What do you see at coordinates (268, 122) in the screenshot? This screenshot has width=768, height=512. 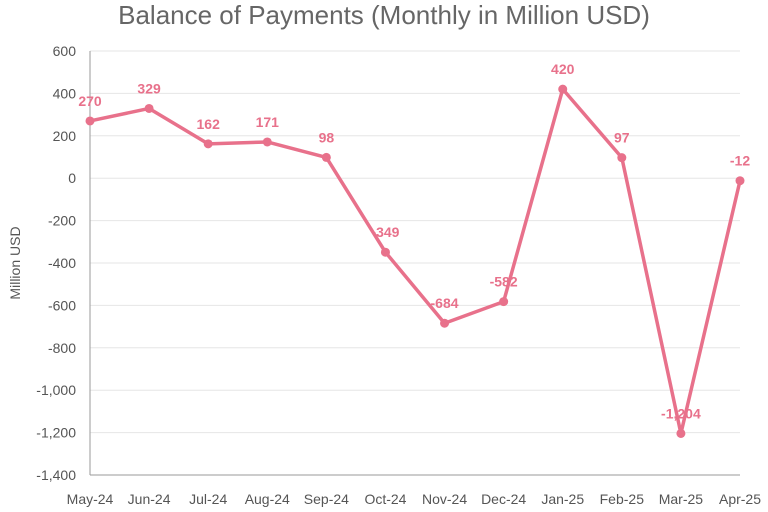 I see `data-label: 171` at bounding box center [268, 122].